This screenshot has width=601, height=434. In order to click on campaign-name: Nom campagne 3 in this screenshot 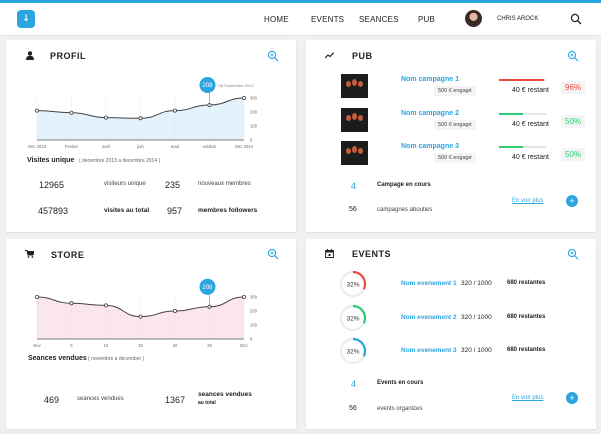, I will do `click(430, 146)`.